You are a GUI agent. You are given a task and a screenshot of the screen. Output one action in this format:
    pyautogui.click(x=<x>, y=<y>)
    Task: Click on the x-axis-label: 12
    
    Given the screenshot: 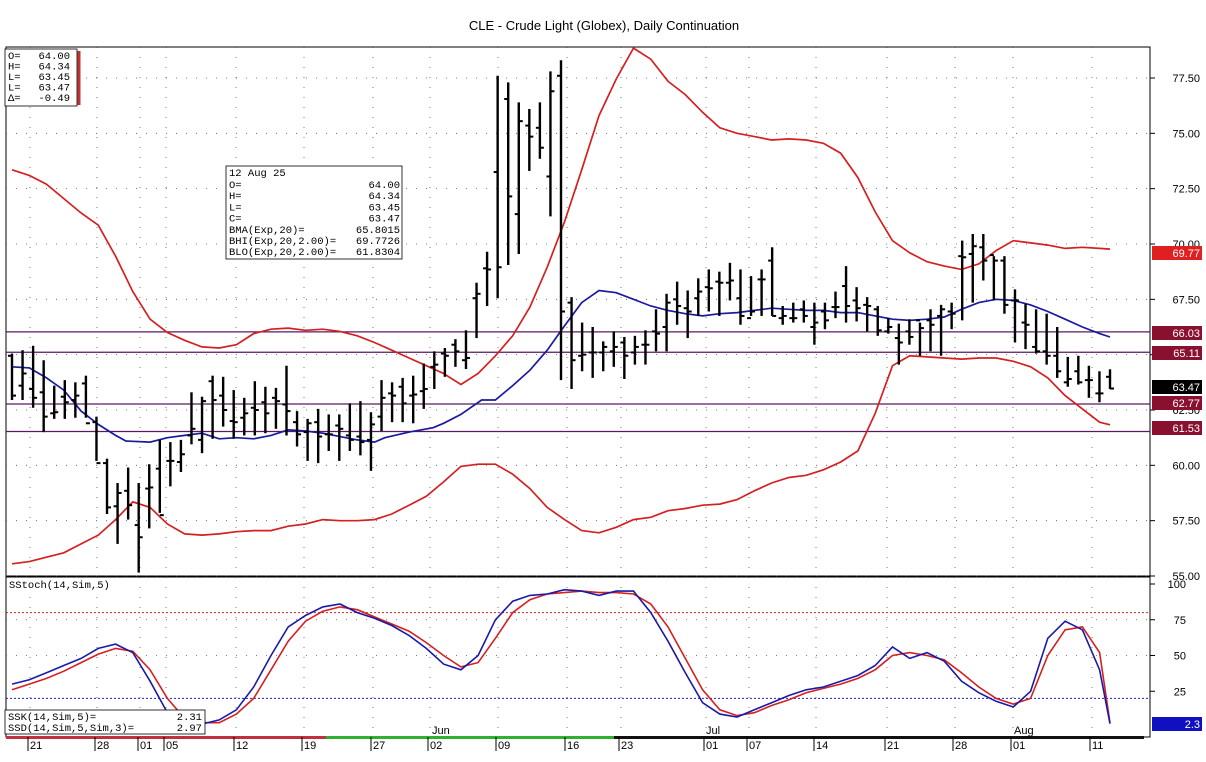 What is the action you would take?
    pyautogui.click(x=242, y=746)
    